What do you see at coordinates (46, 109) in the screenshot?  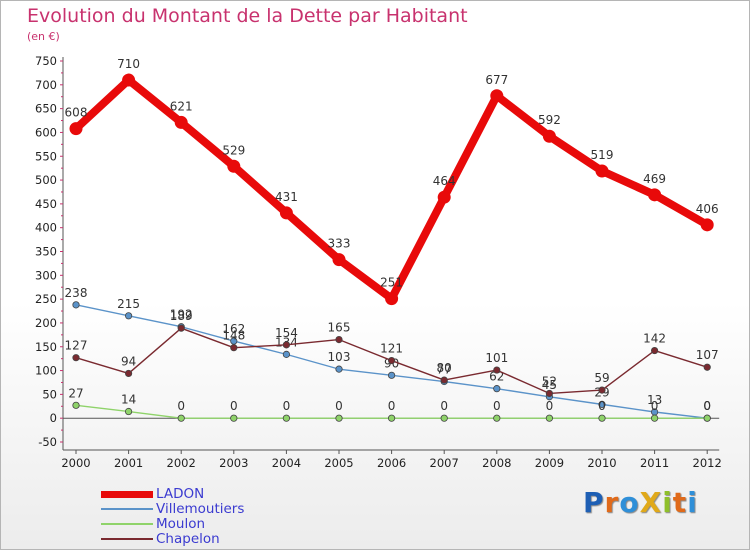 I see `y-tick-label: 650` at bounding box center [46, 109].